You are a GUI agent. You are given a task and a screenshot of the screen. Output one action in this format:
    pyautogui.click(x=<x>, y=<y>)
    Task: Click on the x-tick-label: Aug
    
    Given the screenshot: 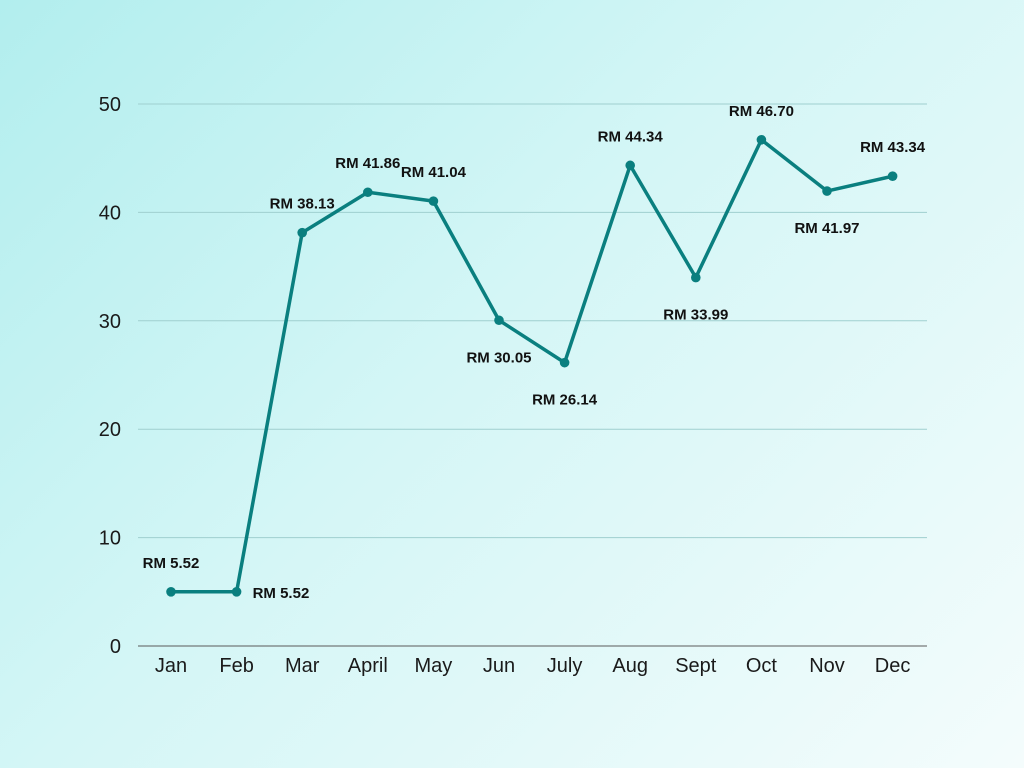 What is the action you would take?
    pyautogui.click(x=630, y=666)
    